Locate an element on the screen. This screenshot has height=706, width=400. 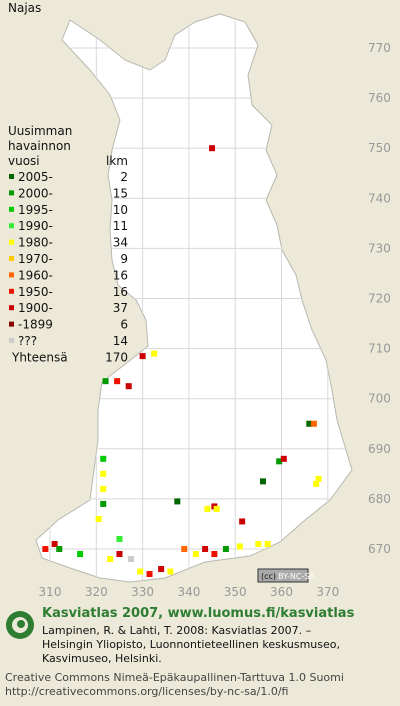
y-label: 750 is located at coordinates (379, 148).